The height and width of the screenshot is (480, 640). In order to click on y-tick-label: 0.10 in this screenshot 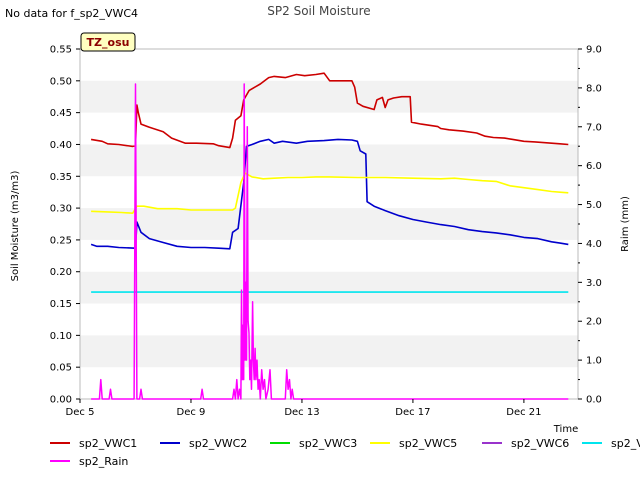, I will do `click(61, 336)`.